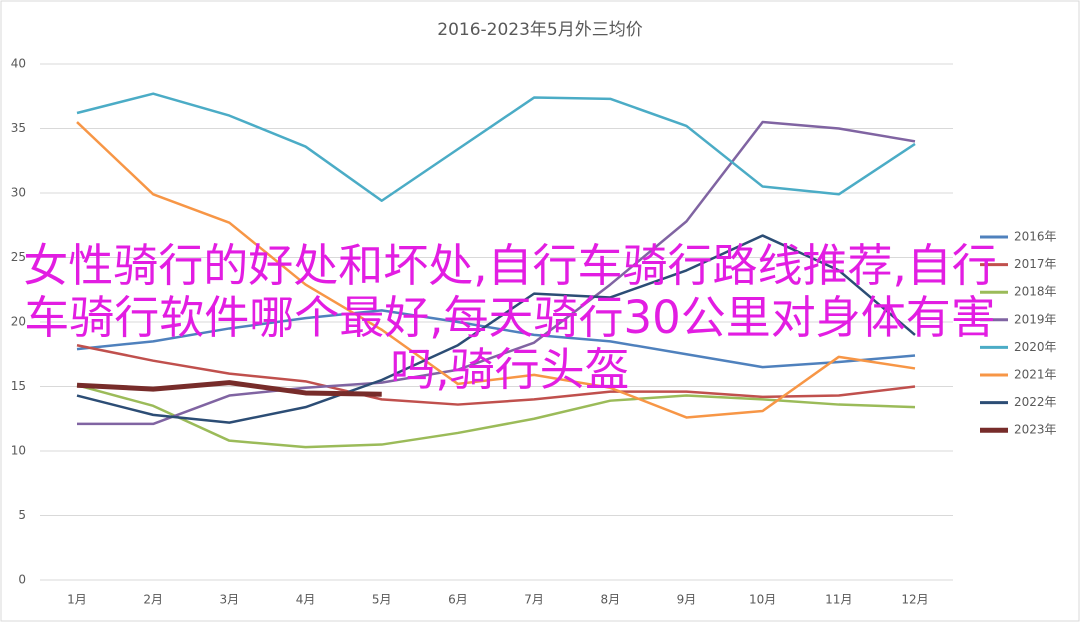 The height and width of the screenshot is (626, 1080). Describe the element at coordinates (18, 451) in the screenshot. I see `y-tick-label: 10` at that location.